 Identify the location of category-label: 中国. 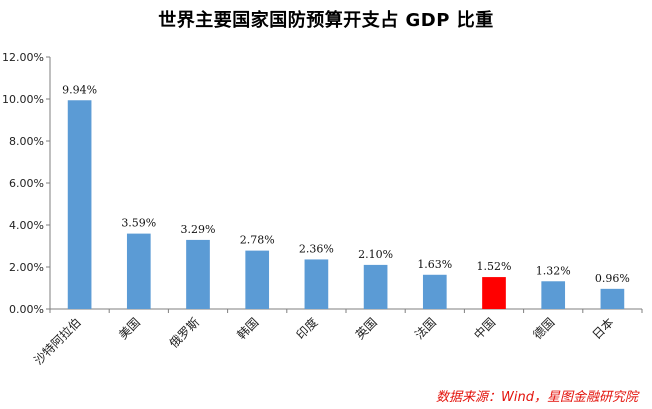
(485, 329).